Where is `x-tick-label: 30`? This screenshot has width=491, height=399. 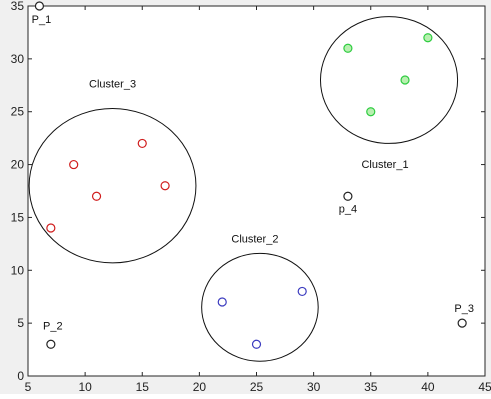
x-tick-label: 30 is located at coordinates (314, 387).